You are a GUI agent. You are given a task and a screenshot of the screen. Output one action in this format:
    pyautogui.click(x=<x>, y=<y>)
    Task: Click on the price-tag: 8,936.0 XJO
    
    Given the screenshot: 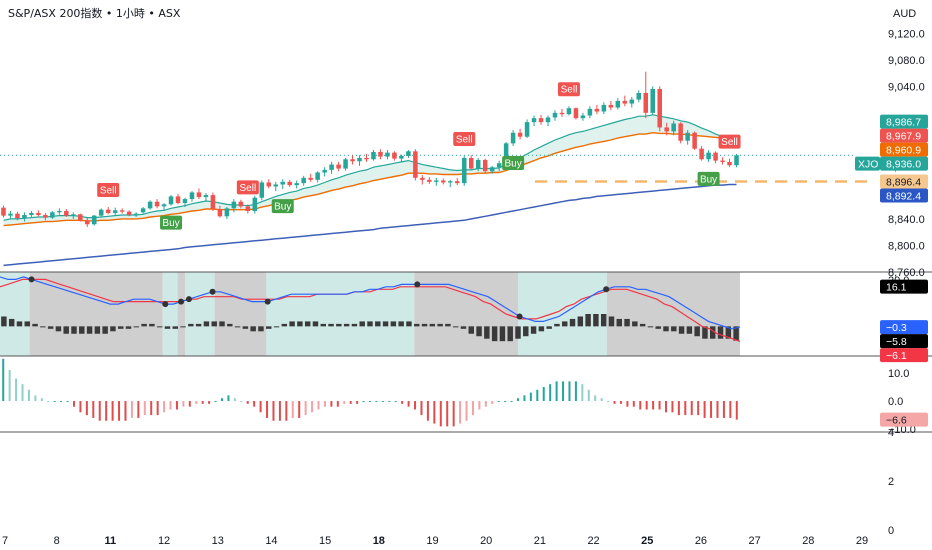 What is the action you would take?
    pyautogui.click(x=891, y=163)
    